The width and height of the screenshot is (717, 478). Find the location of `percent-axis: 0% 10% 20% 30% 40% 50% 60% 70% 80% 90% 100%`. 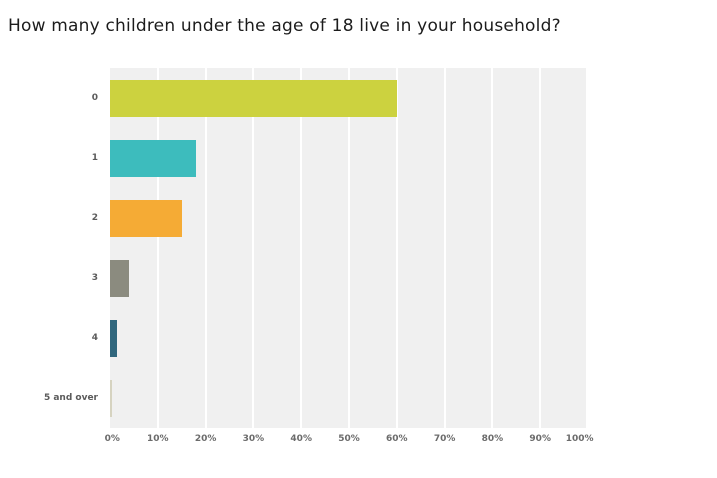

percent-axis: 0% 10% 20% 30% 40% 50% 60% 70% 80% 90% 100% is located at coordinates (349, 444).